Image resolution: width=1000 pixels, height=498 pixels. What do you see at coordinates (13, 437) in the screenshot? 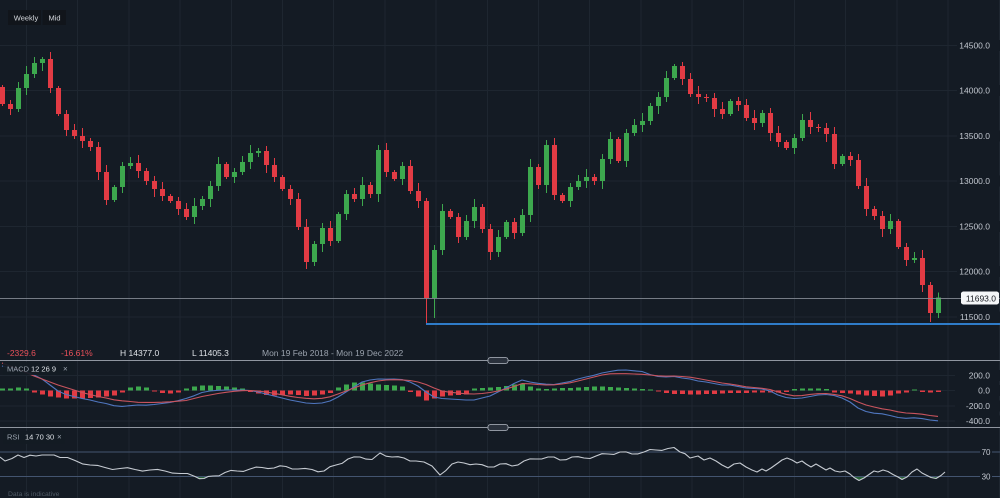
I see `svg-text: RSI` at bounding box center [13, 437].